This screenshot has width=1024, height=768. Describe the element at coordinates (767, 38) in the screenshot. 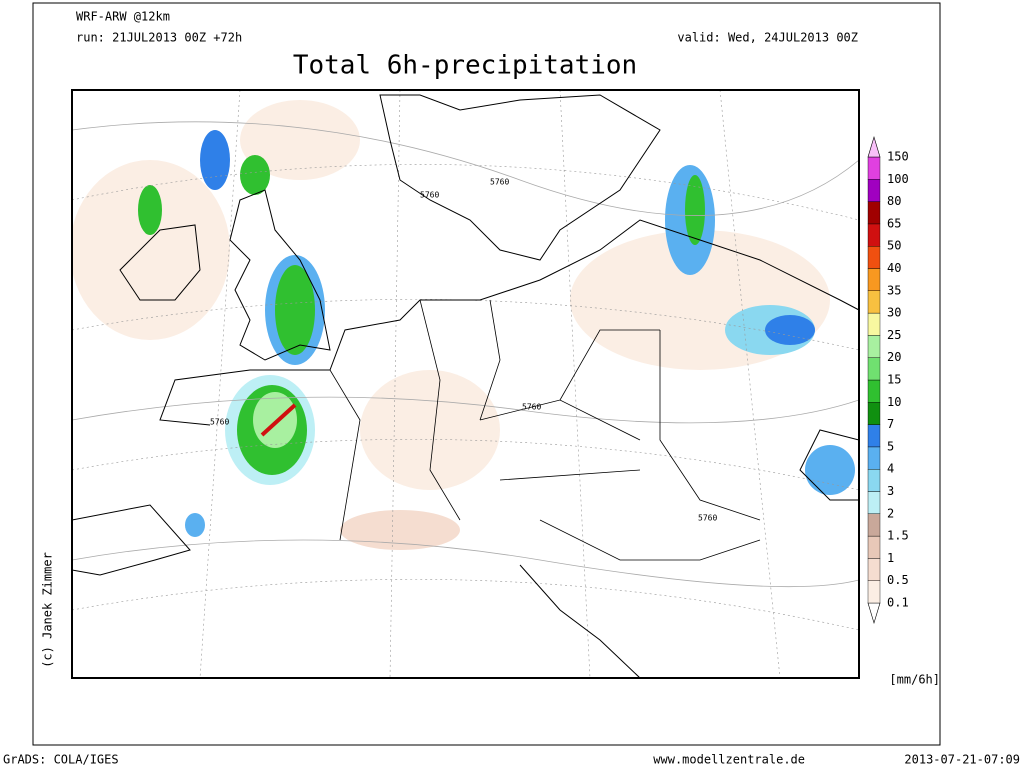

I see `valid-time: valid: Wed, 24JUL2013 00Z` at that location.